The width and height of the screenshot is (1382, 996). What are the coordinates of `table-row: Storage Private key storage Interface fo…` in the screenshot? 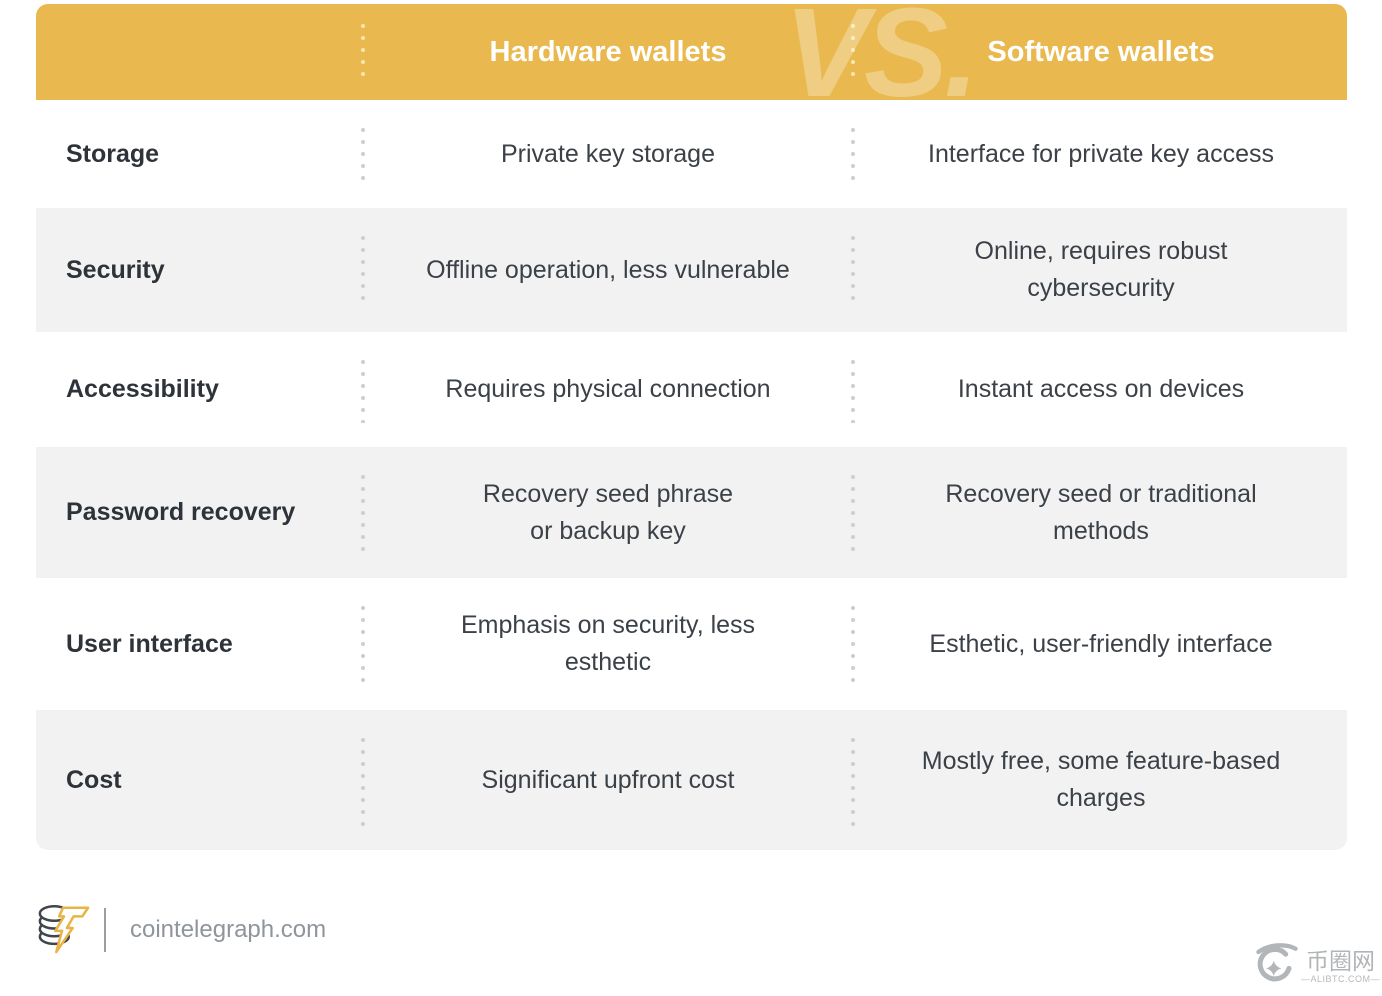 It's located at (691, 154).